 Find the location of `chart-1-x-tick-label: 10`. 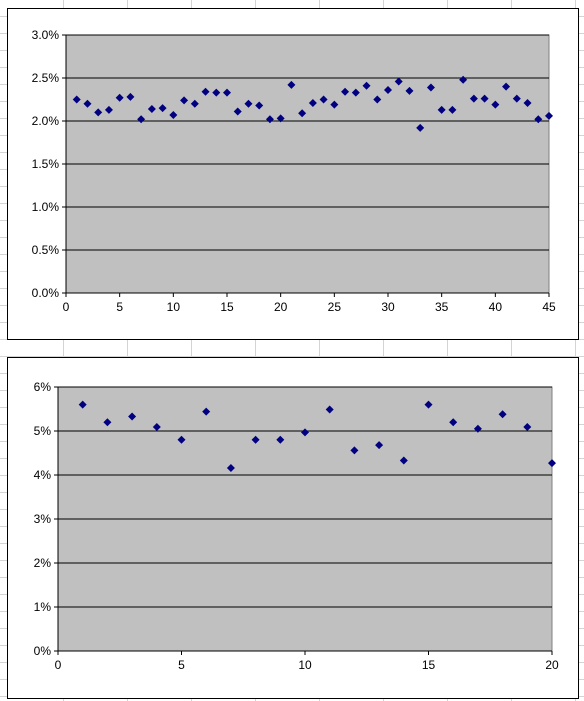

chart-1-x-tick-label: 10 is located at coordinates (174, 307).